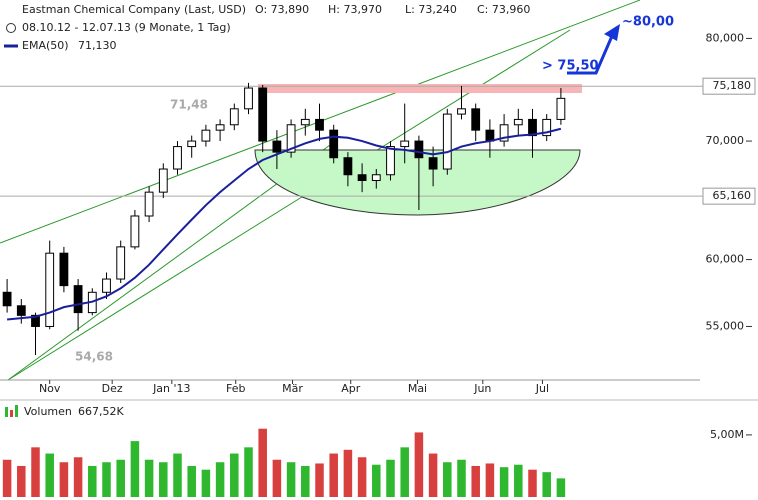  Describe the element at coordinates (725, 325) in the screenshot. I see `y-tick-label: 55,000` at that location.